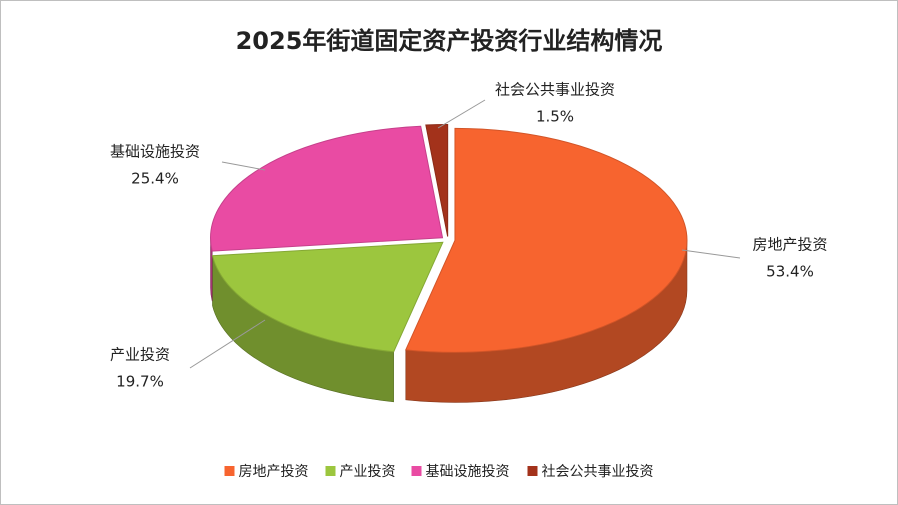 This screenshot has height=505, width=898. What do you see at coordinates (598, 472) in the screenshot?
I see `legend-label: 社会公共事业投资` at bounding box center [598, 472].